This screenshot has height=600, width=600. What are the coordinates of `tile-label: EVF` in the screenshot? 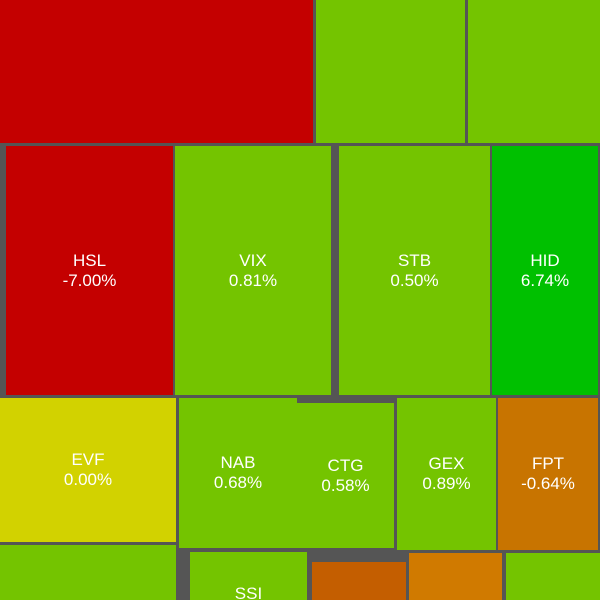 It's located at (88, 459).